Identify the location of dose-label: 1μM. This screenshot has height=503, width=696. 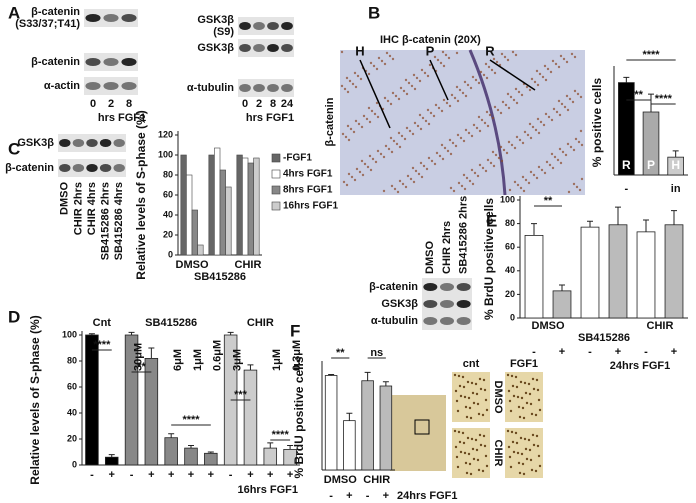
(277, 360).